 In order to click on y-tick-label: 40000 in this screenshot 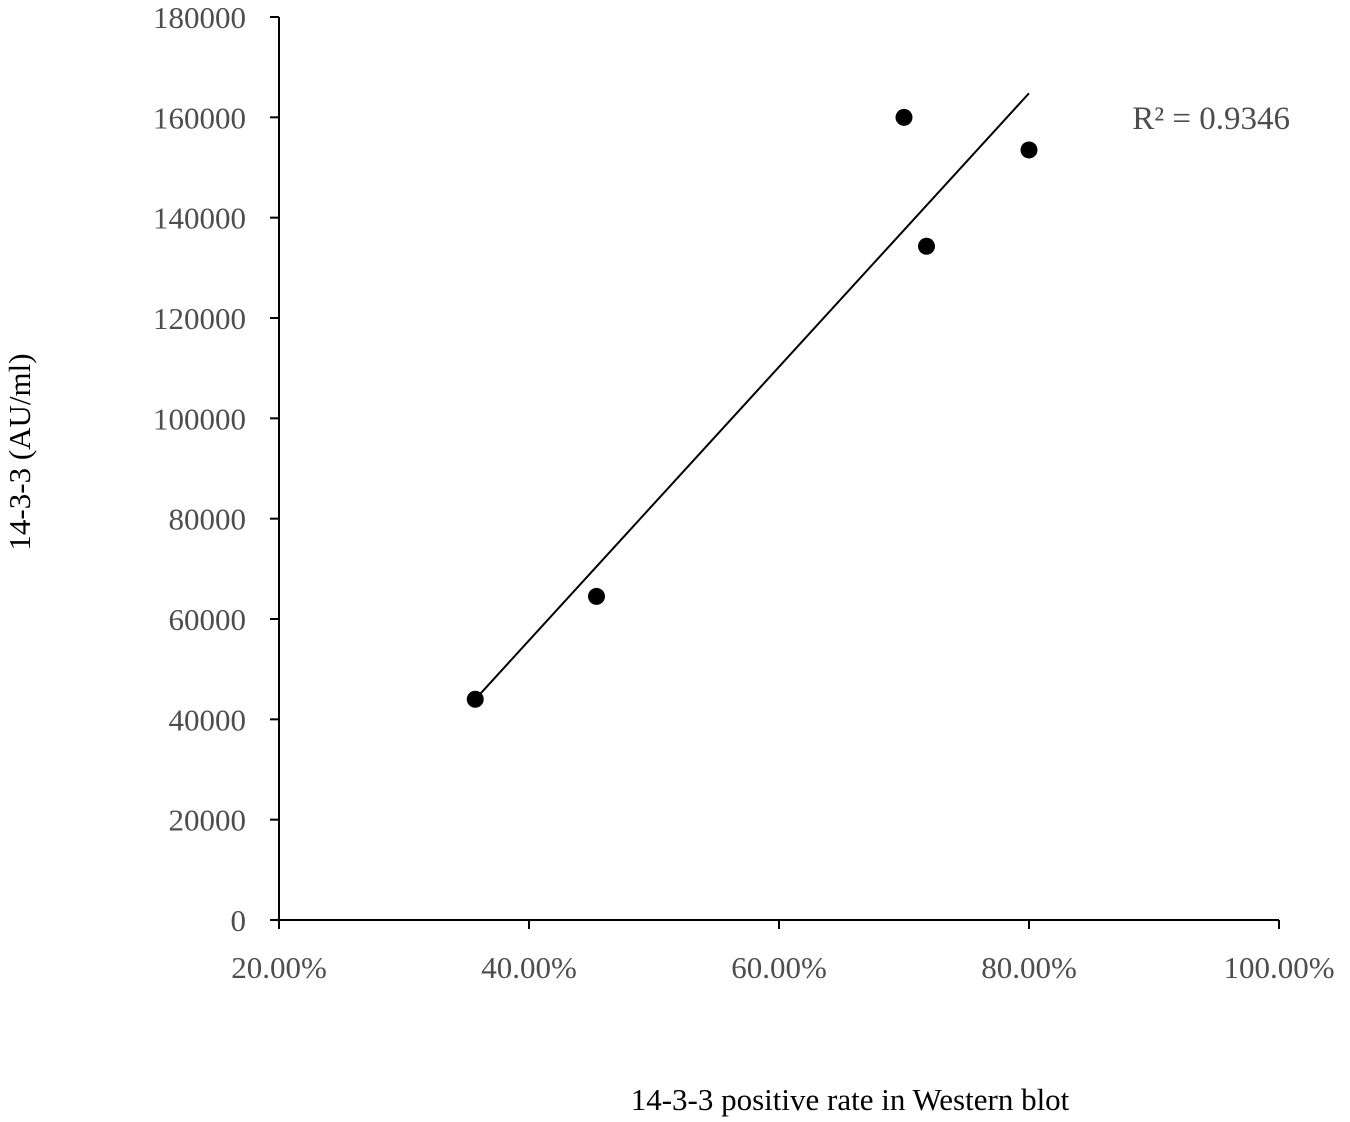, I will do `click(208, 719)`.